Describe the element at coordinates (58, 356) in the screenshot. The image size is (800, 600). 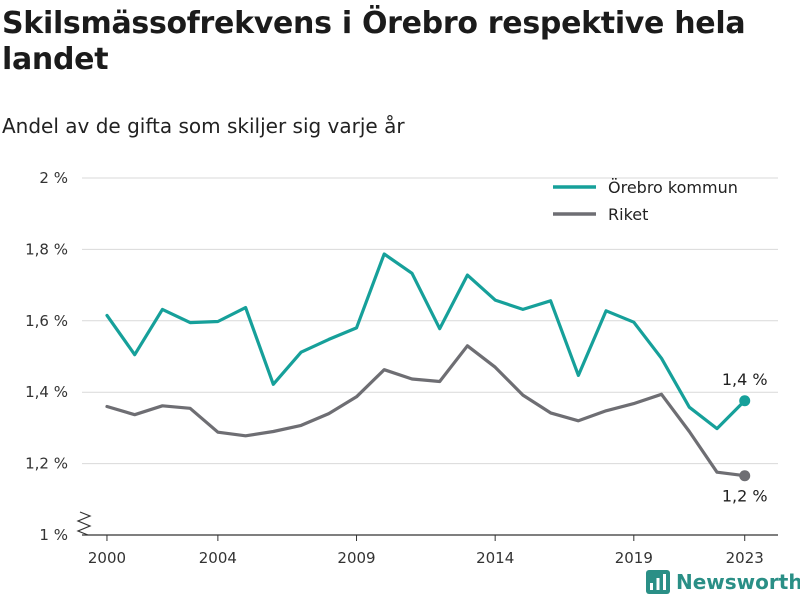
I see `y-axis: 1 % 1,2 % 1,4 % 1,6 % 1,8 % 2 %` at that location.